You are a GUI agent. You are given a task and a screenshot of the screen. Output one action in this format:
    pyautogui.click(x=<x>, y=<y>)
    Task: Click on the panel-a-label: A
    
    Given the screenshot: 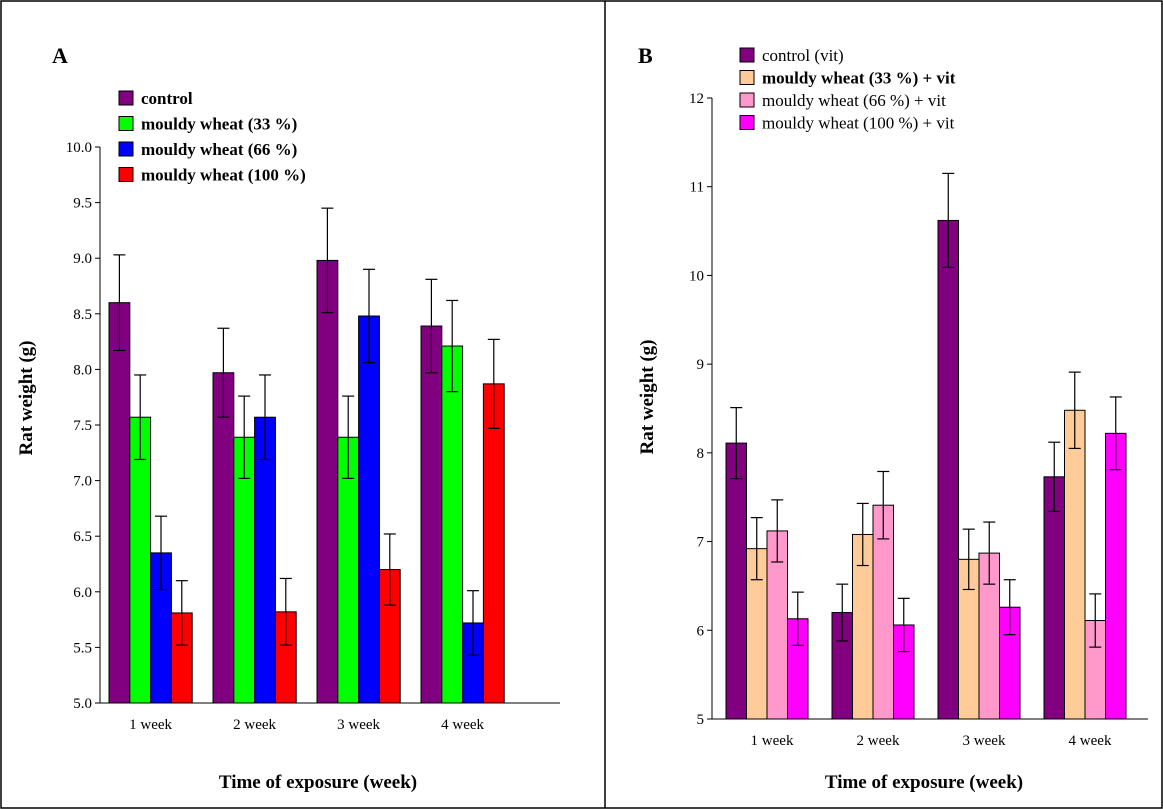 What is the action you would take?
    pyautogui.click(x=60, y=55)
    